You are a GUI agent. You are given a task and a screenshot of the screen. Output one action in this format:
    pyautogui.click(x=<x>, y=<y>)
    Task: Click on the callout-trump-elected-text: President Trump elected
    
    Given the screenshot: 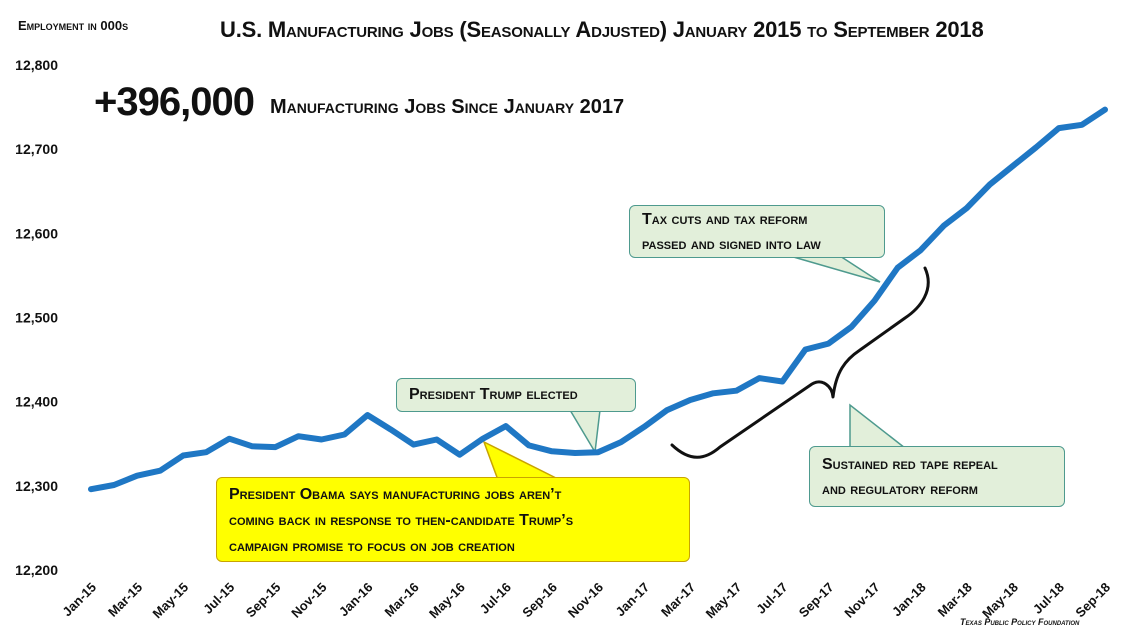 What is the action you would take?
    pyautogui.click(x=493, y=394)
    